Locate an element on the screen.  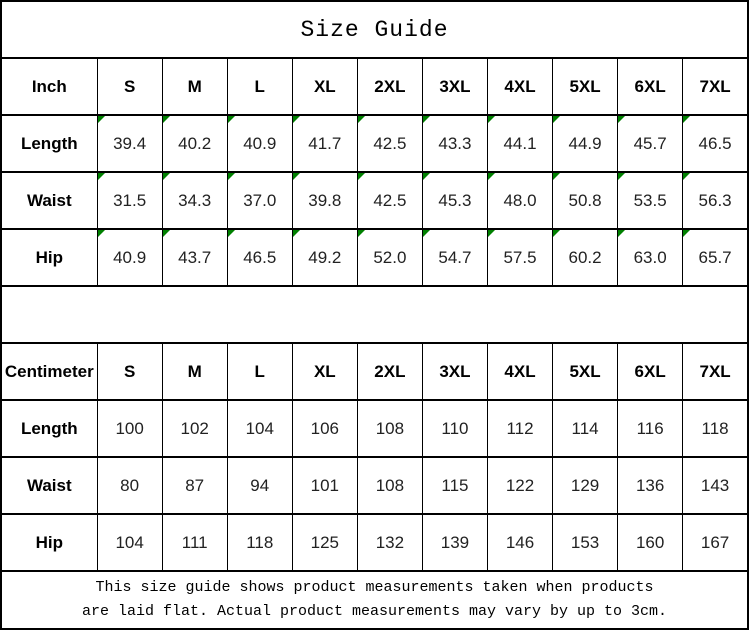
measurement-value-cell: 56.3 is located at coordinates (715, 200).